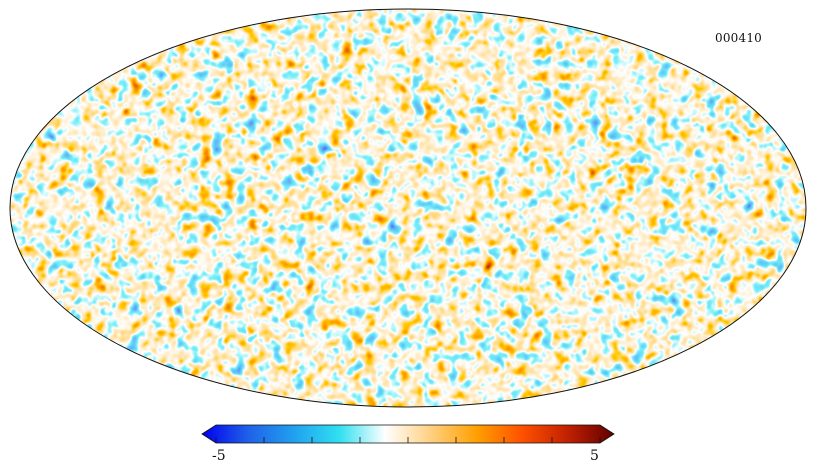 This screenshot has width=817, height=474. Describe the element at coordinates (408, 447) in the screenshot. I see `colorbar: -5 5` at that location.